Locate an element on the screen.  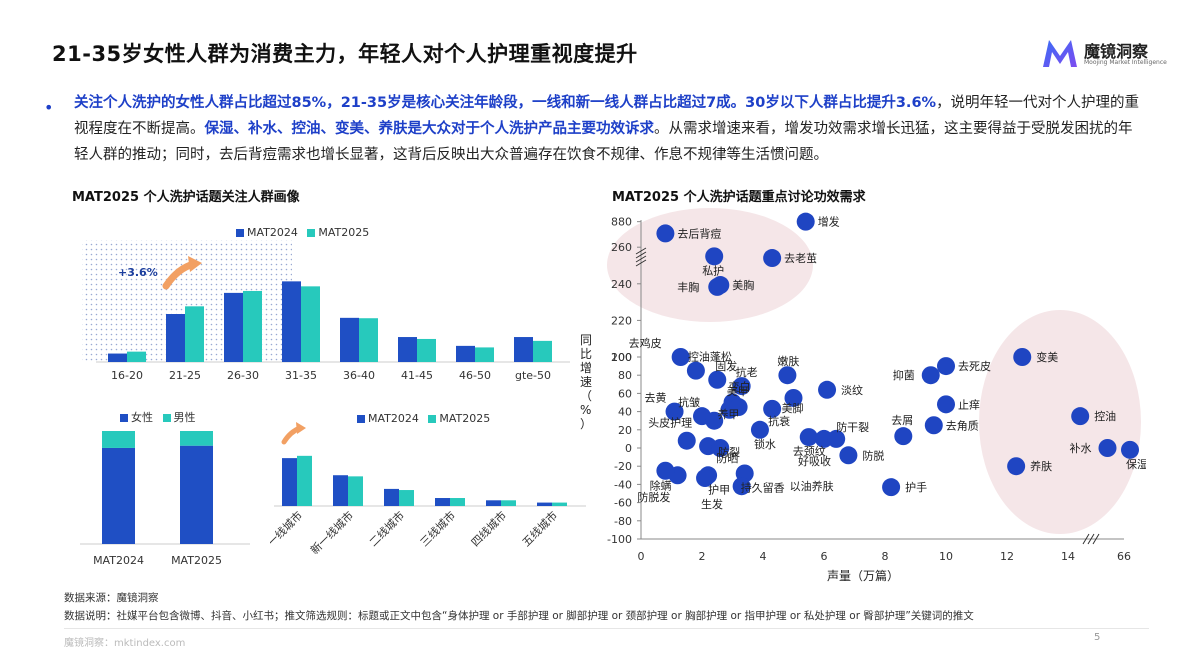
point-label: 去黄 is located at coordinates (656, 398).